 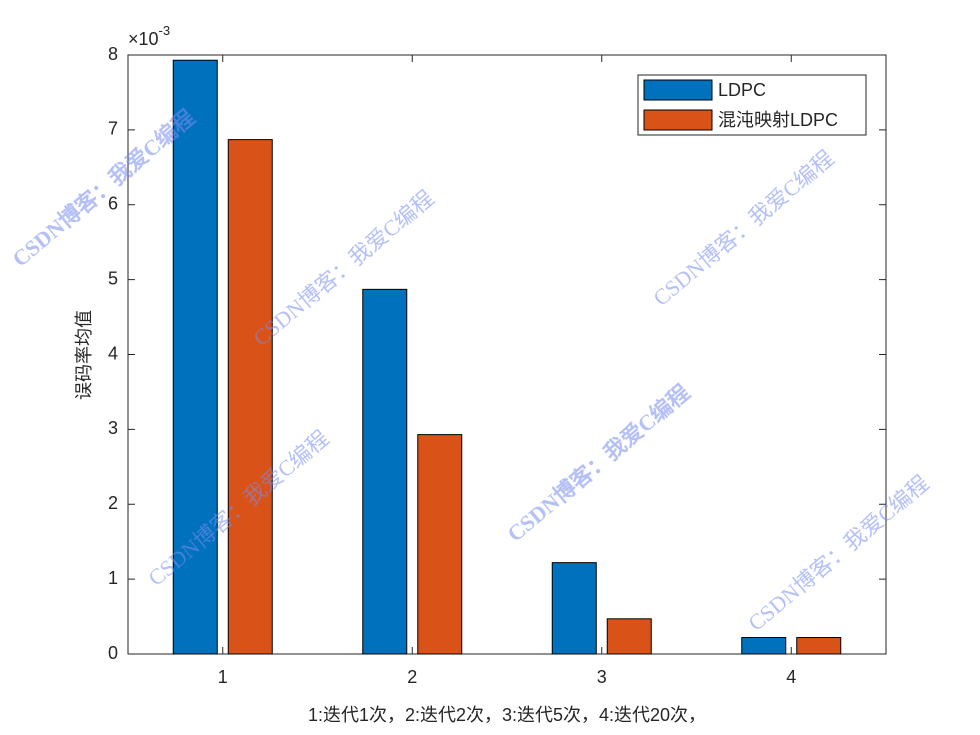 I want to click on y-tick-label: 7, so click(x=113, y=129).